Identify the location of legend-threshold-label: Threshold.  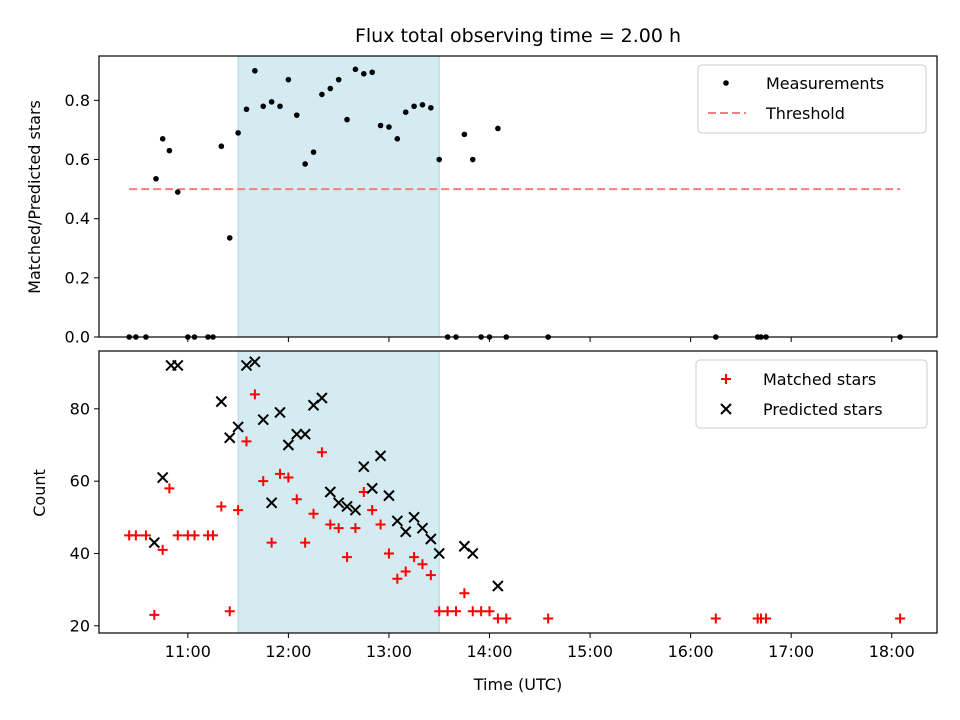
(805, 113).